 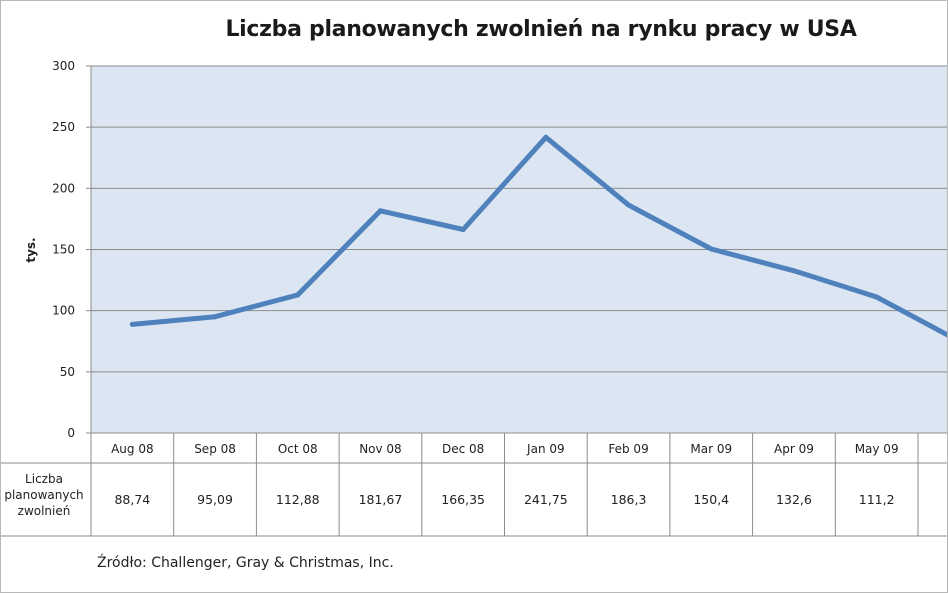 I want to click on y-axis-label: tys., so click(x=31, y=249).